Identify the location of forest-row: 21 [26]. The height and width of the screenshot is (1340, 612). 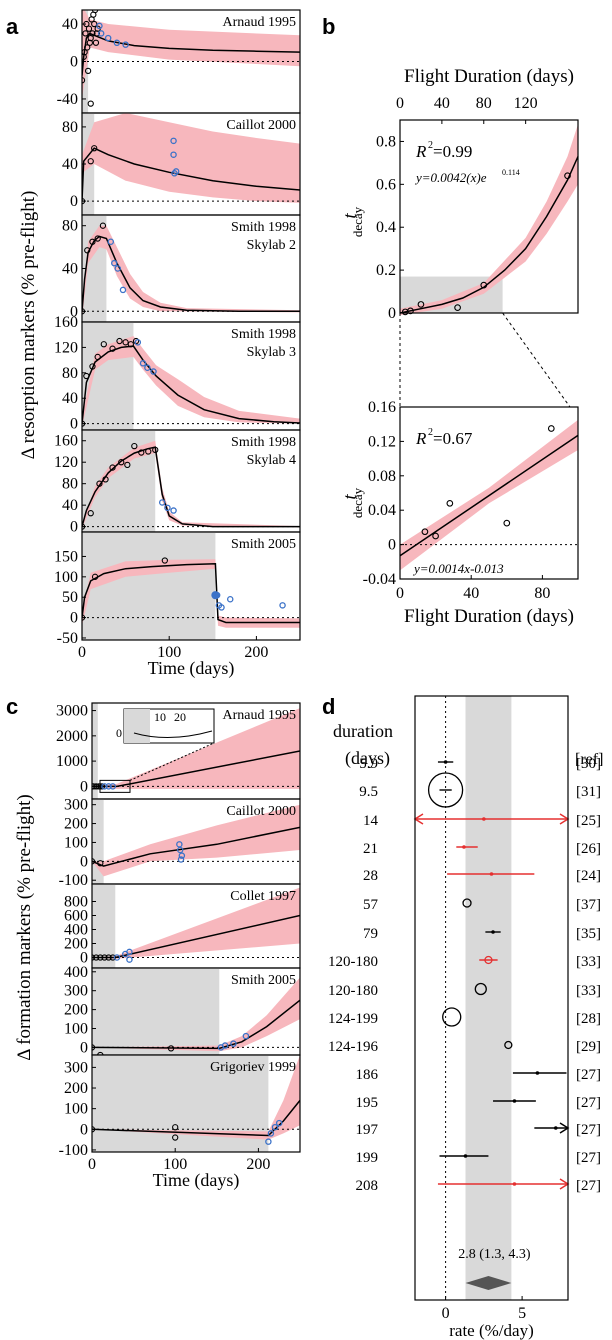
(482, 849).